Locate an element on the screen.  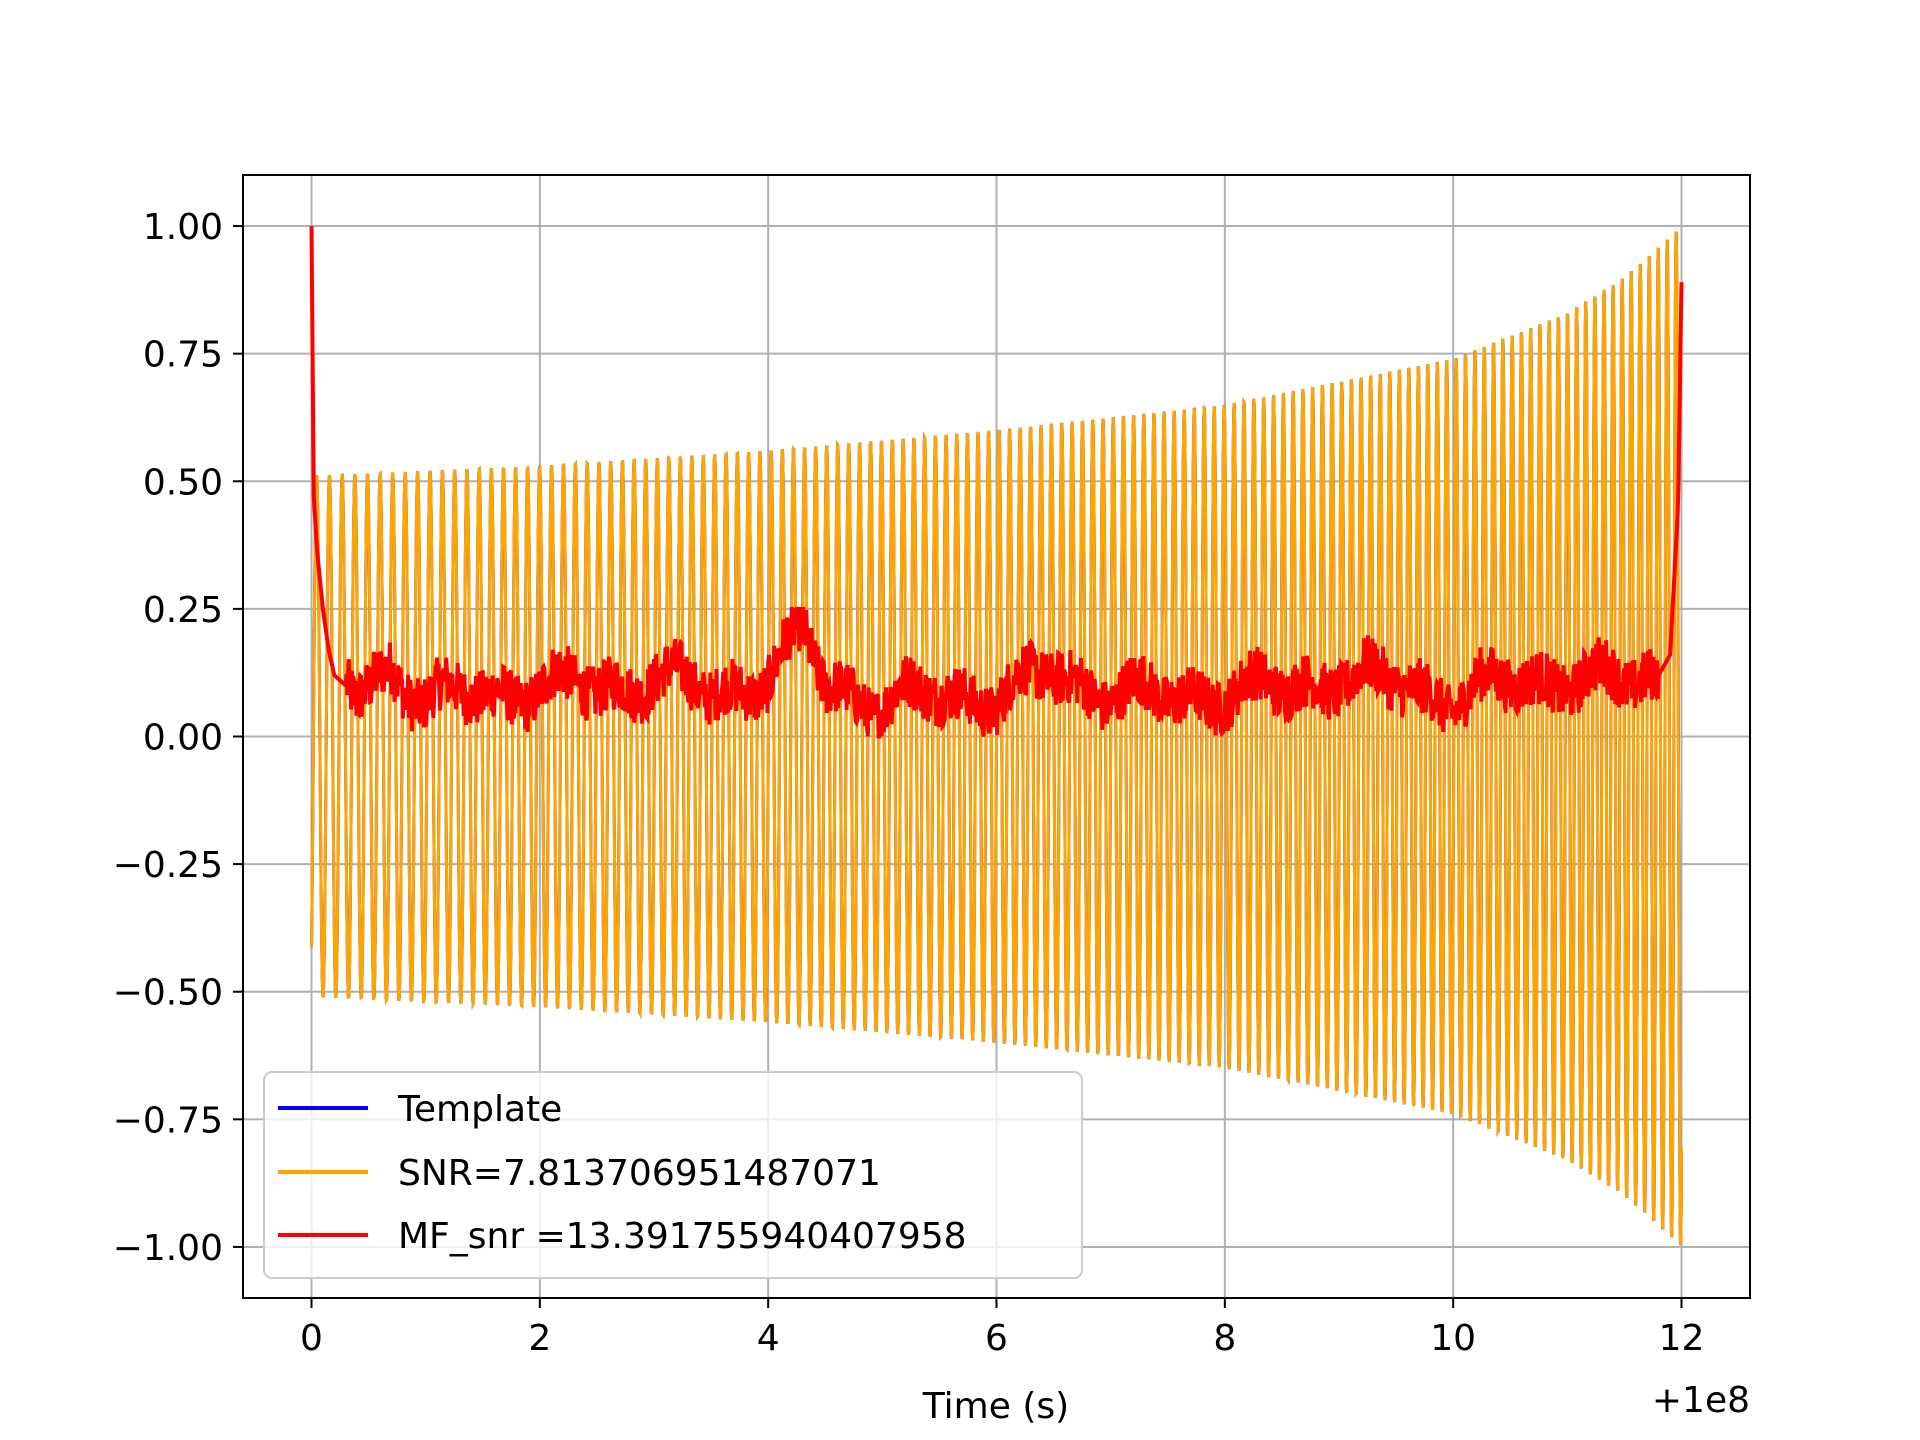
x-offset-label: +1e8 is located at coordinates (1701, 1400).